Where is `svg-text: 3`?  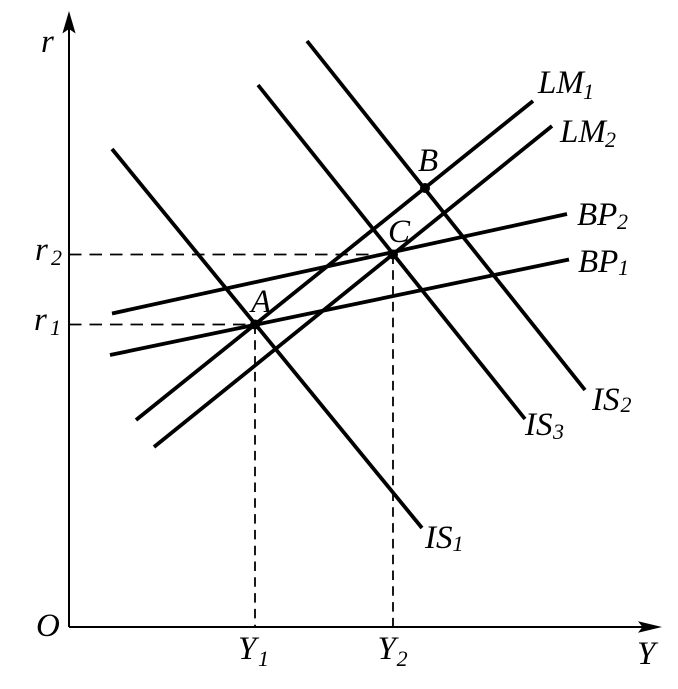 svg-text: 3 is located at coordinates (558, 431).